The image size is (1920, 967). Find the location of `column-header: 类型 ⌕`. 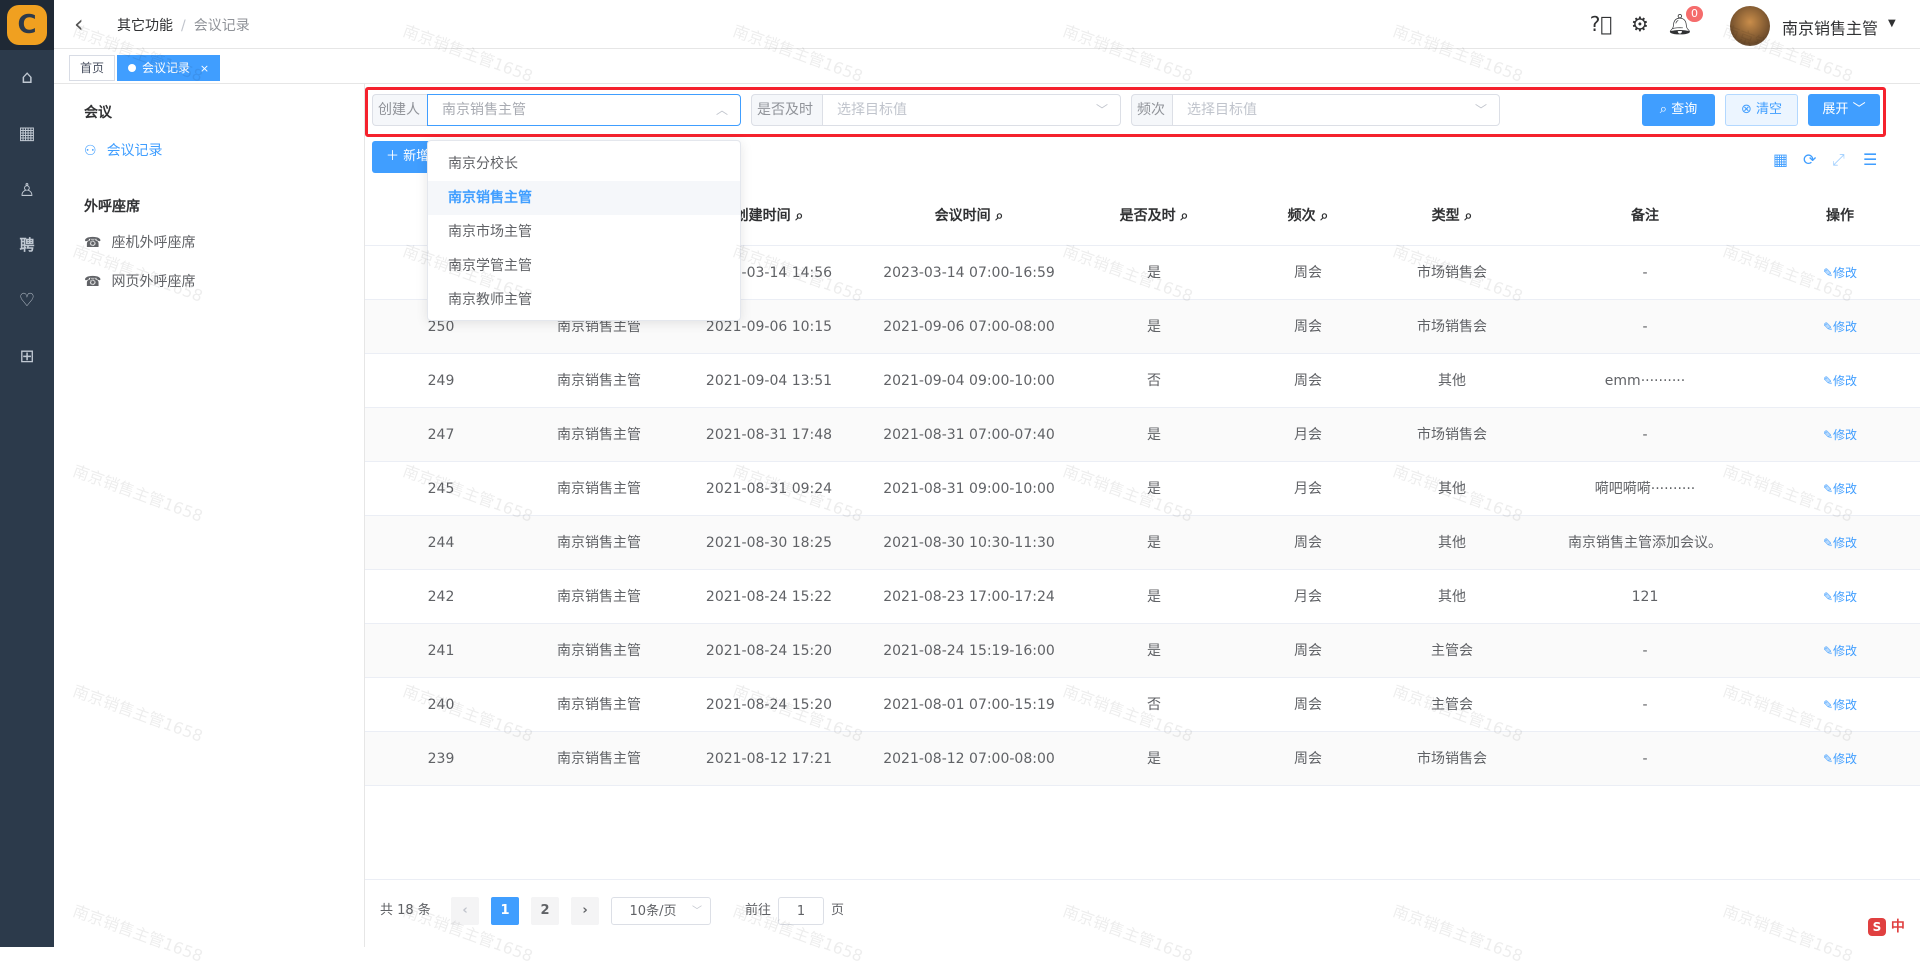

column-header: 类型 ⌕ is located at coordinates (1452, 216).